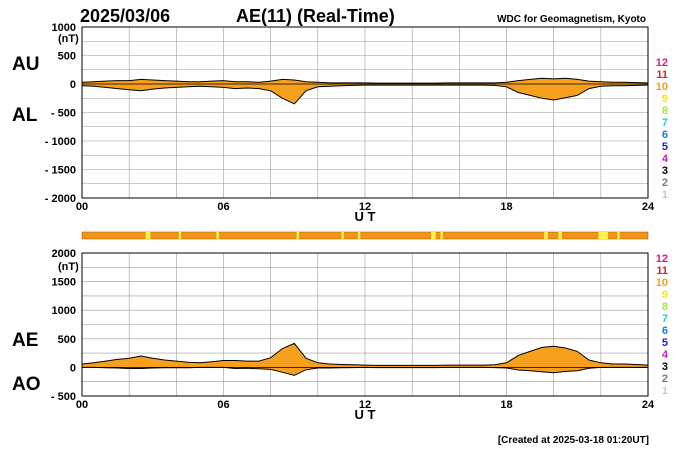  I want to click on ae-ao-traces, so click(365, 359).